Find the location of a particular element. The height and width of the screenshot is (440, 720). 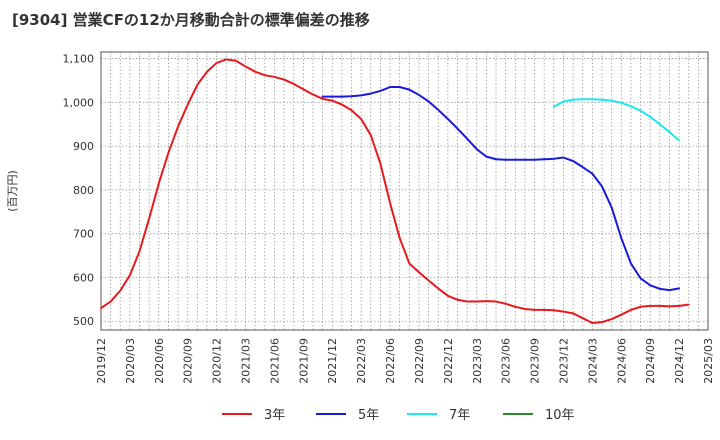

y-tick-label: 900 is located at coordinates (83, 146).